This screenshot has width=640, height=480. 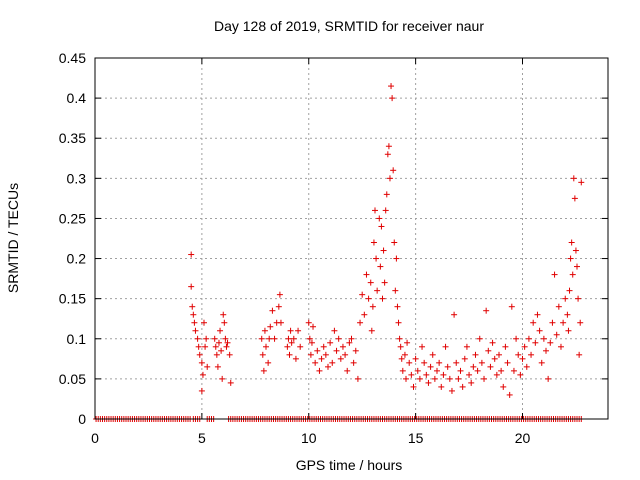 I want to click on x-axis-label: GPS time / hours, so click(x=349, y=465).